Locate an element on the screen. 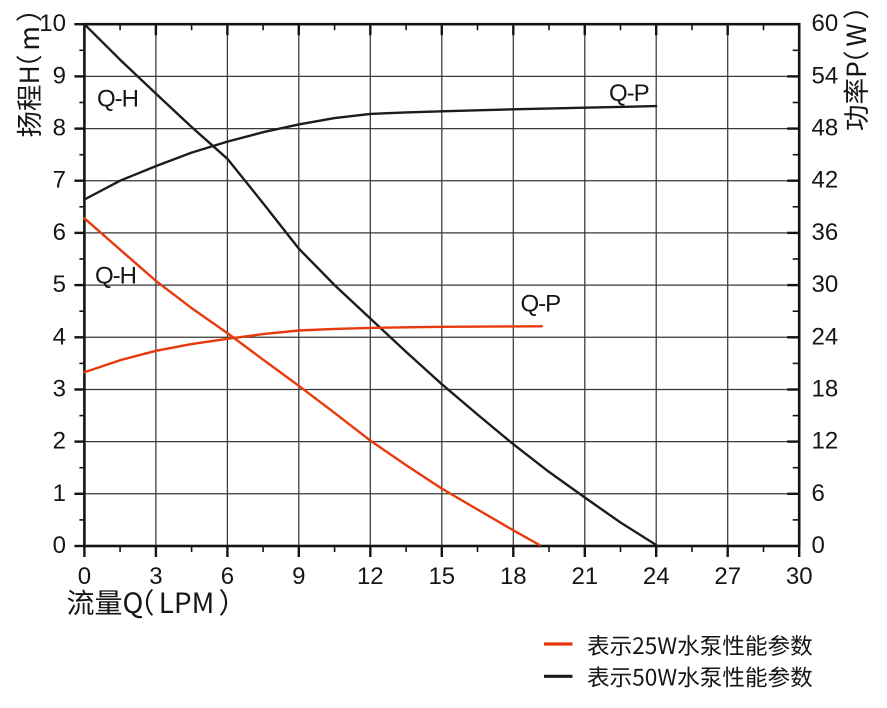 This screenshot has width=887, height=708. svg-text: 54 is located at coordinates (825, 75).